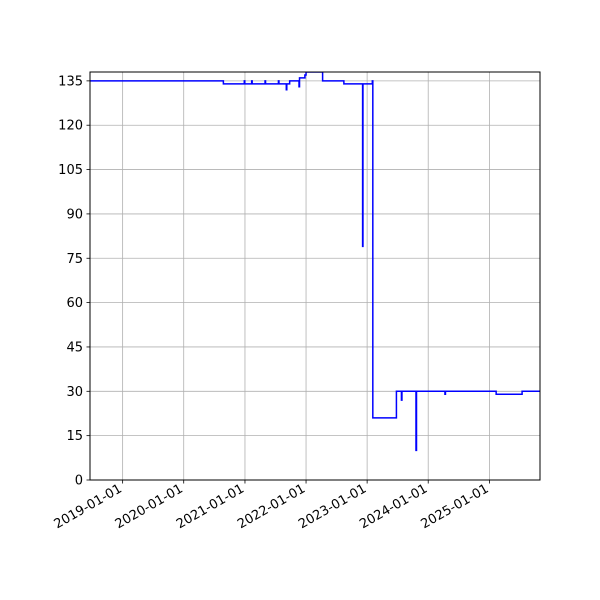  Describe the element at coordinates (74, 392) in the screenshot. I see `y-tick-label: 30` at that location.